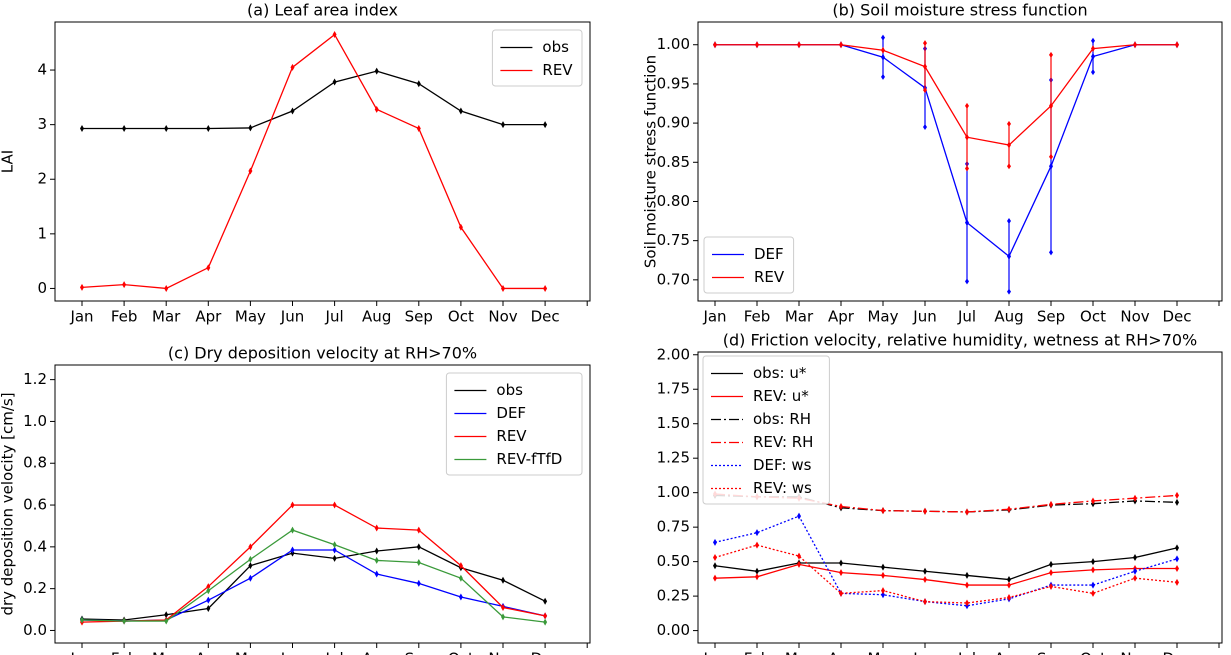 This screenshot has width=1231, height=655. I want to click on y-tick-label: 3, so click(42, 124).